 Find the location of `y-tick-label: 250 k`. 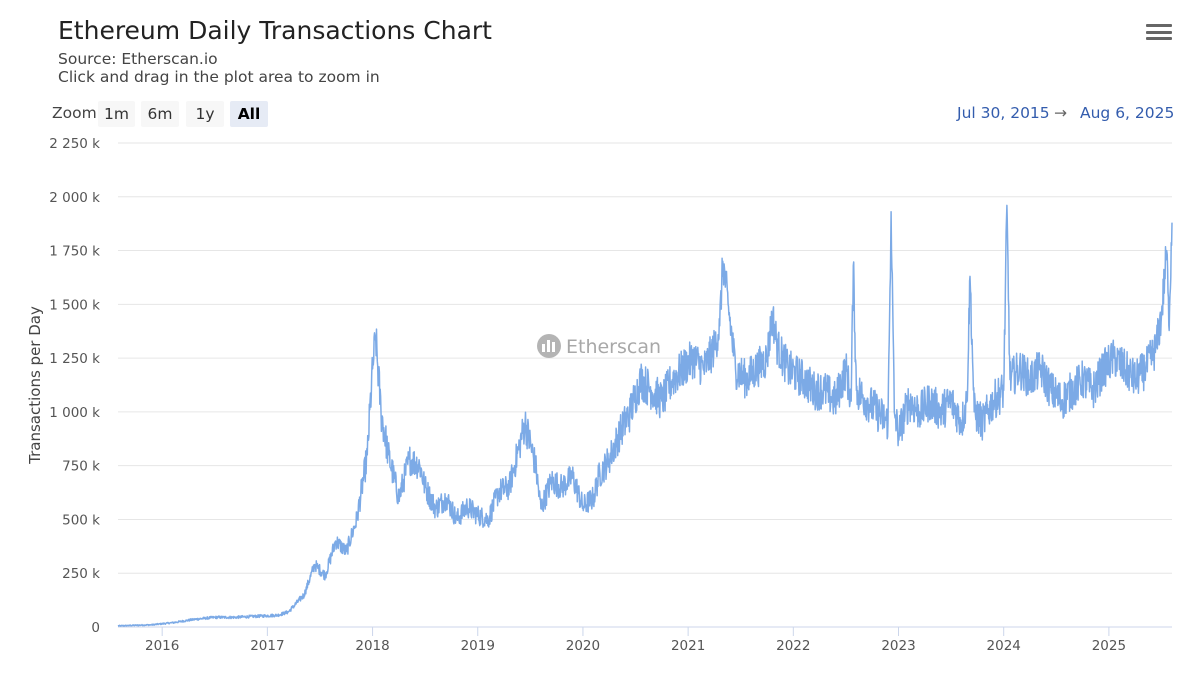

y-tick-label: 250 k is located at coordinates (81, 574).